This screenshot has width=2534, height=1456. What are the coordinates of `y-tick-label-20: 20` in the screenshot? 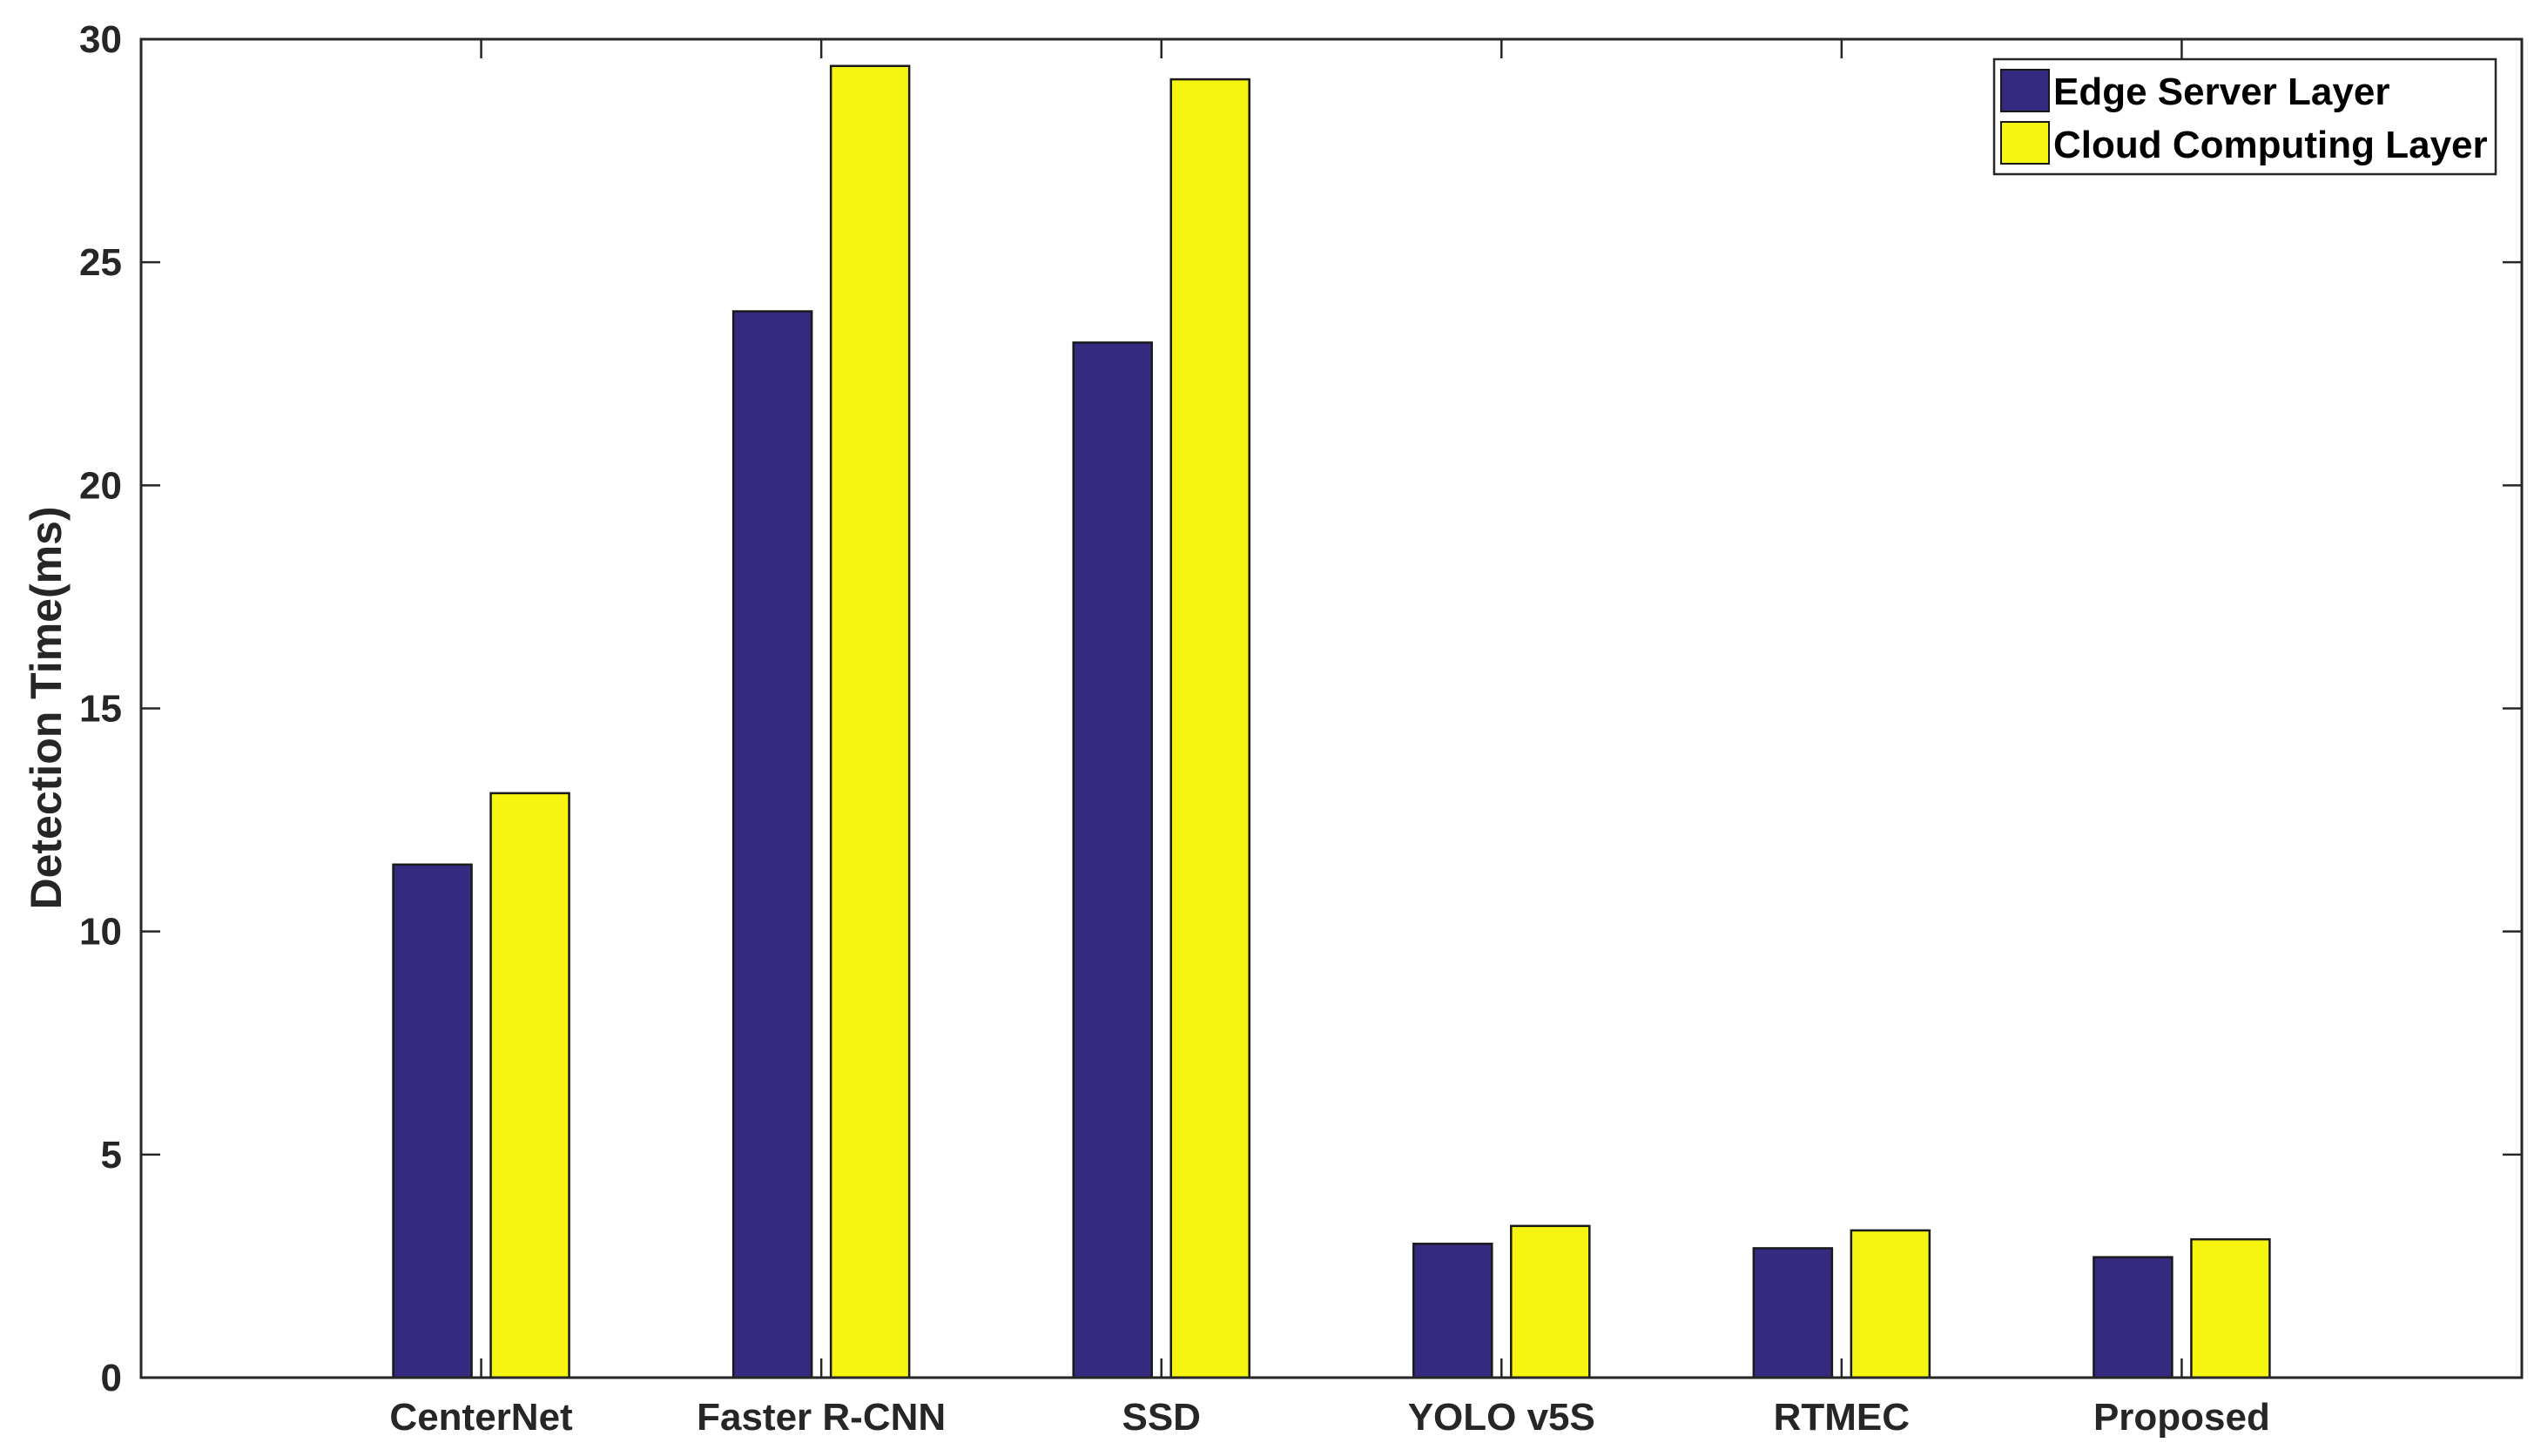 It's located at (100, 485).